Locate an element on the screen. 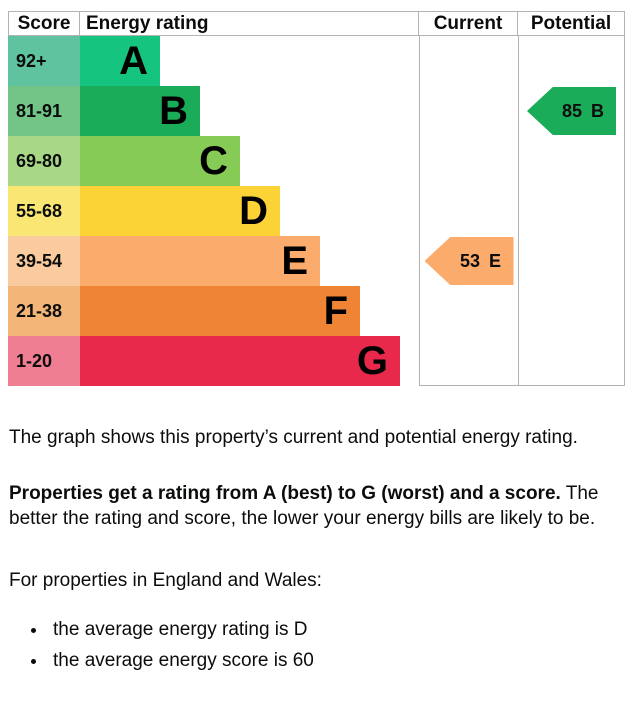 This screenshot has width=636, height=701. band-row-d: 55-68 D is located at coordinates (316, 211).